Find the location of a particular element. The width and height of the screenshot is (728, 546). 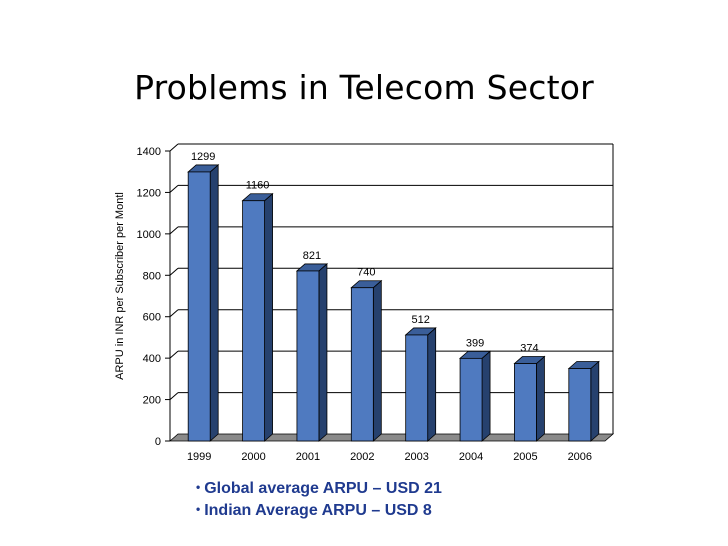

bullet-global-arpu: • Global average ARPU – USD 21 is located at coordinates (319, 489).